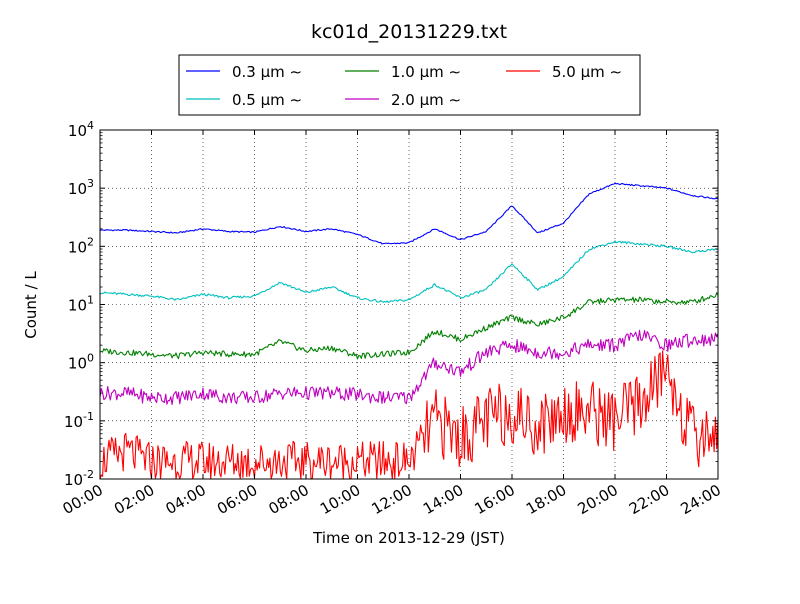  I want to click on chart-title: kc01d_20131229.txt, so click(409, 32).